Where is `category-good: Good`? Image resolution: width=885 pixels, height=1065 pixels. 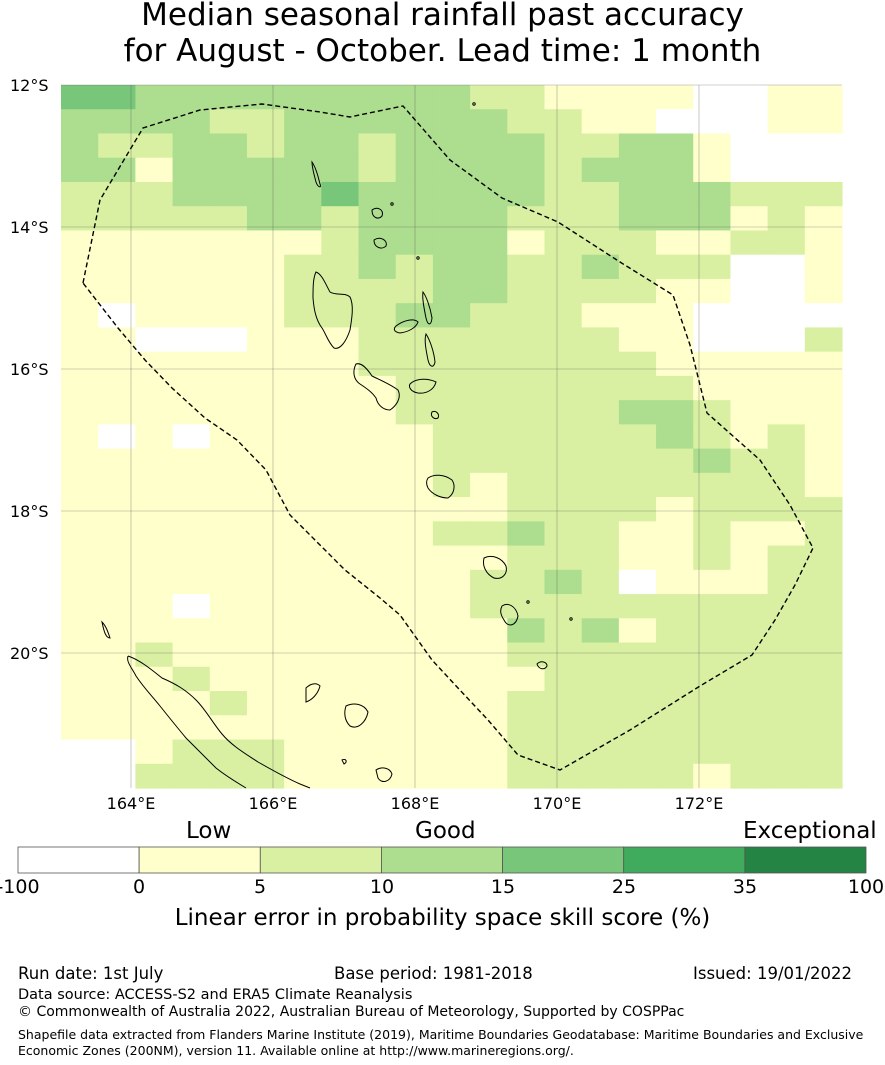 category-good: Good is located at coordinates (445, 831).